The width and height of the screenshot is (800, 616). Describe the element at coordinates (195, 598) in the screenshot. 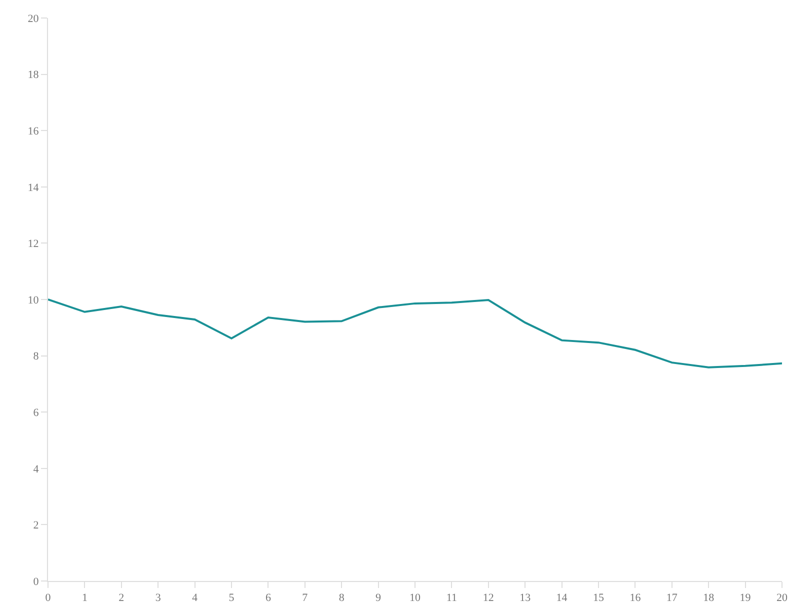

I see `x-tick-label: 4` at that location.